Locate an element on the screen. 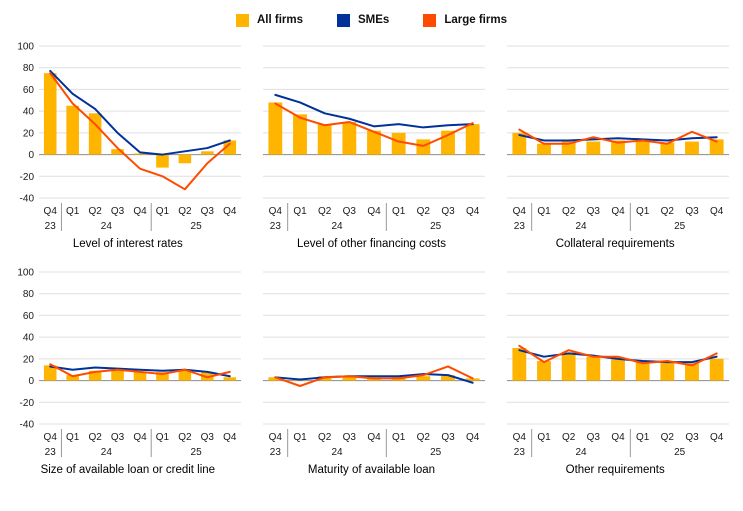 Image resolution: width=743 pixels, height=511 pixels. svg-text: -40 is located at coordinates (27, 199).